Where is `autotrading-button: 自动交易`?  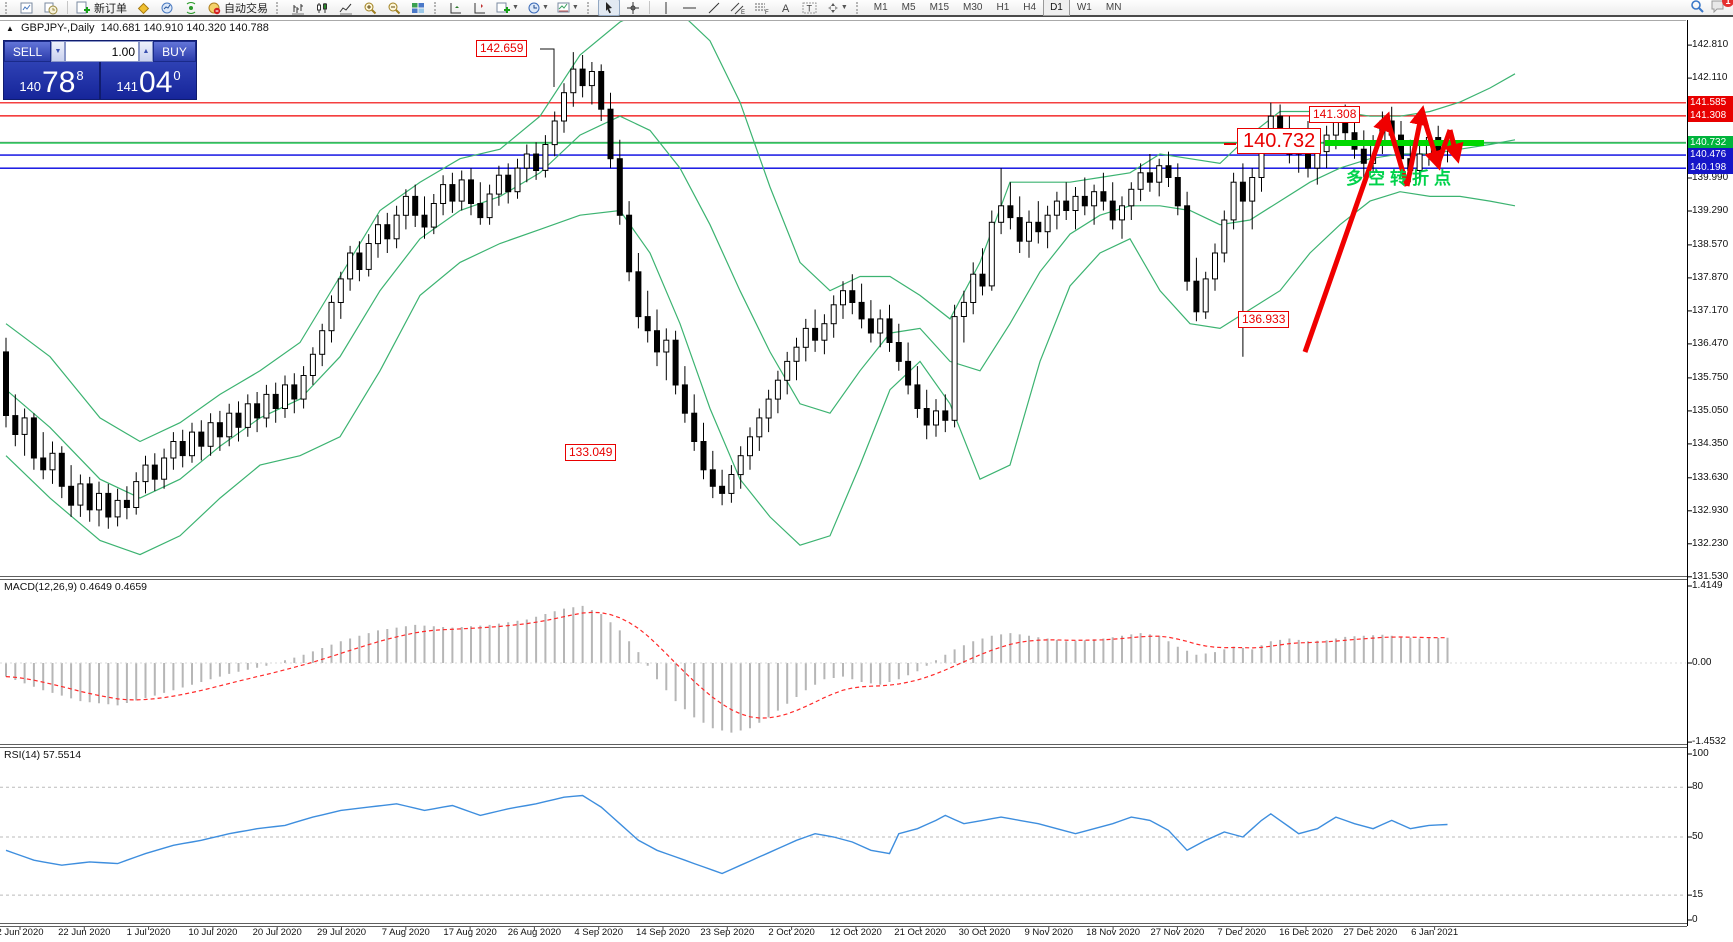 autotrading-button: 自动交易 is located at coordinates (237, 8).